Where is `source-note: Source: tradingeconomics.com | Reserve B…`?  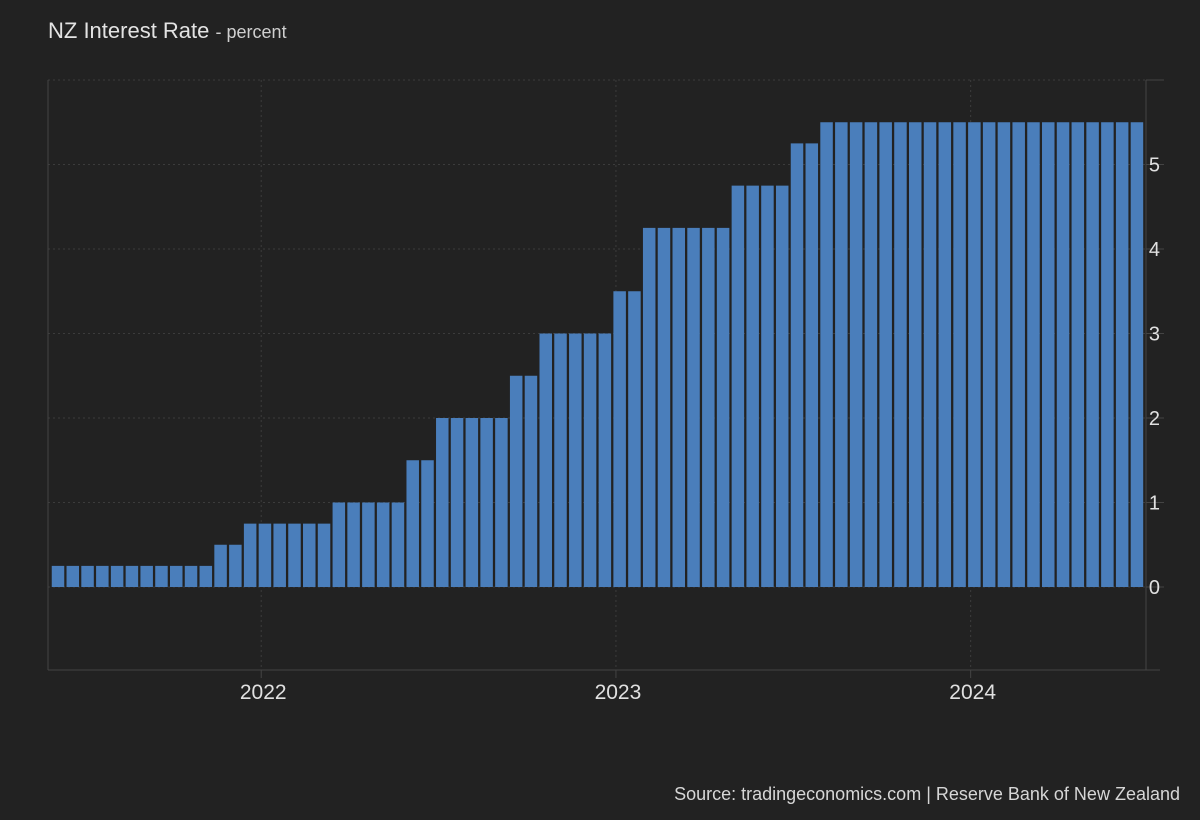 source-note: Source: tradingeconomics.com | Reserve B… is located at coordinates (927, 794).